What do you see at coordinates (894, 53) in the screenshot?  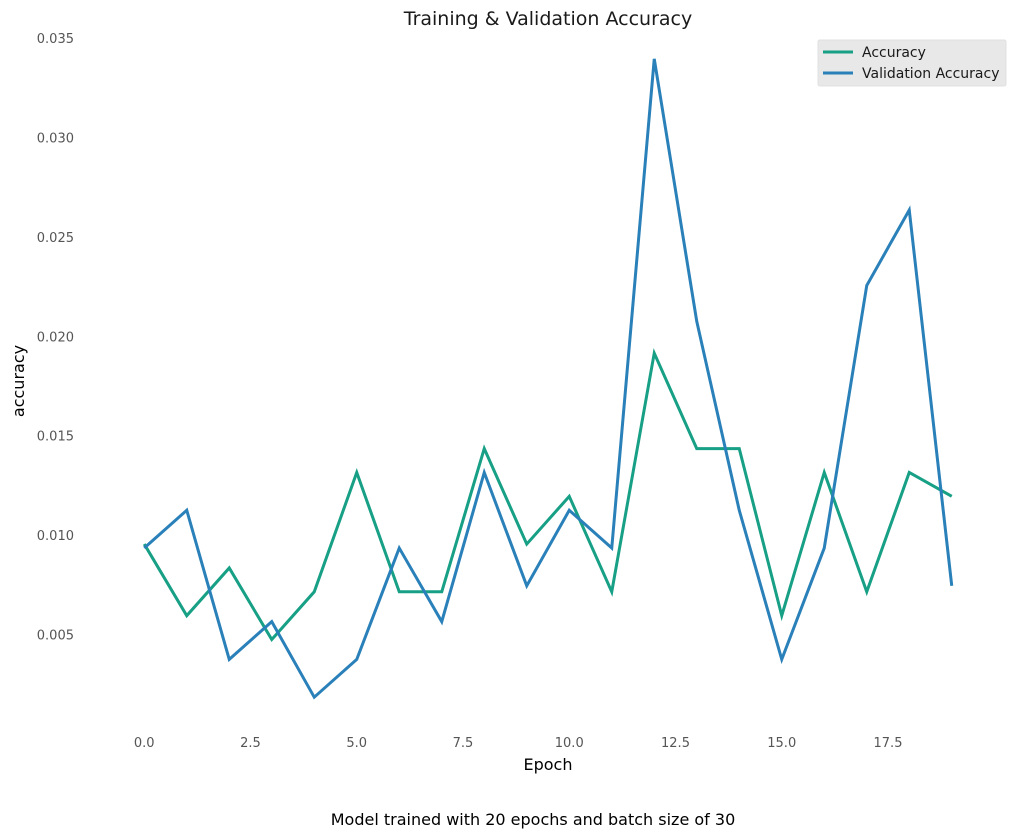 I see `legend-label-accuracy: Accuracy` at bounding box center [894, 53].